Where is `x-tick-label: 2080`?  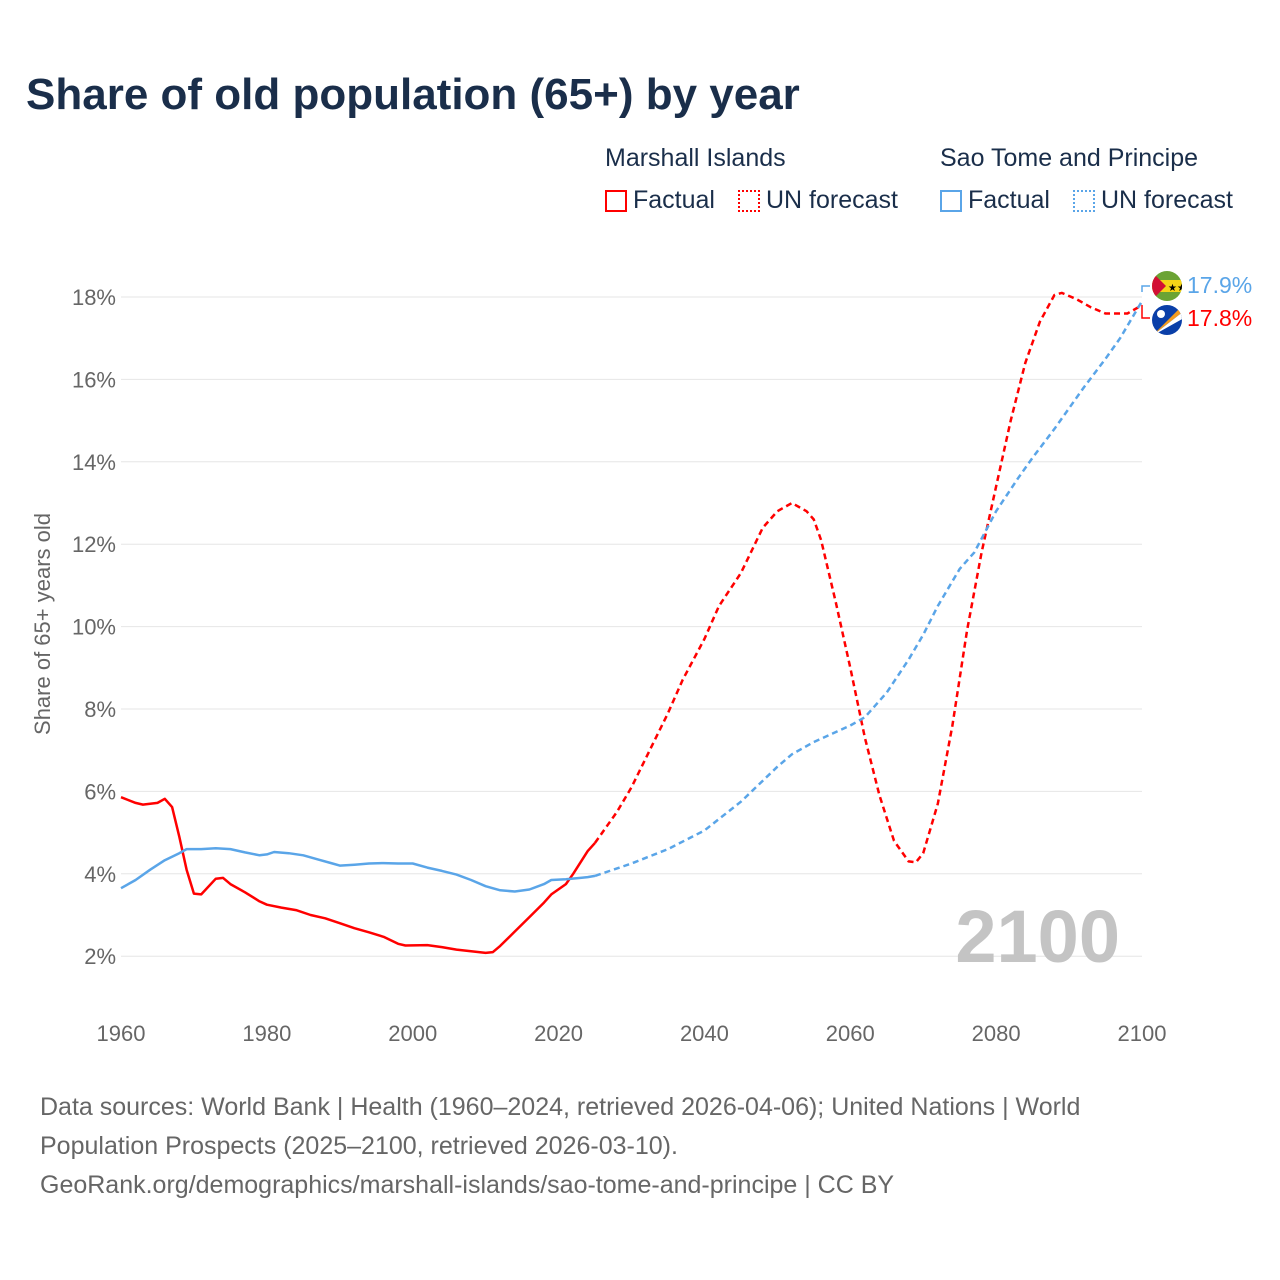
x-tick-label: 2080 is located at coordinates (996, 1033).